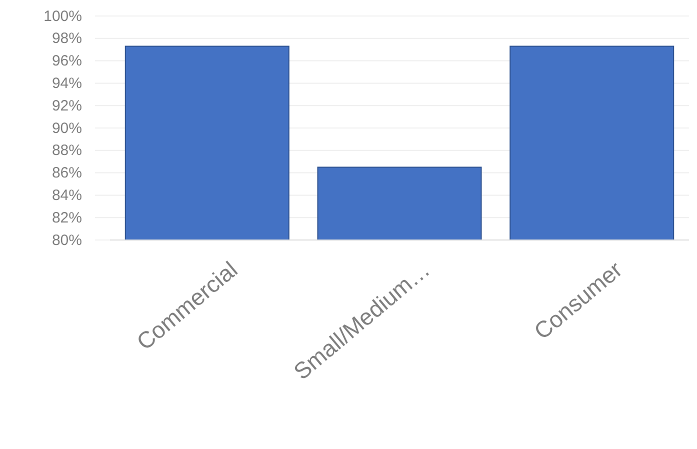  Describe the element at coordinates (63, 16) in the screenshot. I see `y-tick-label: 100%` at that location.